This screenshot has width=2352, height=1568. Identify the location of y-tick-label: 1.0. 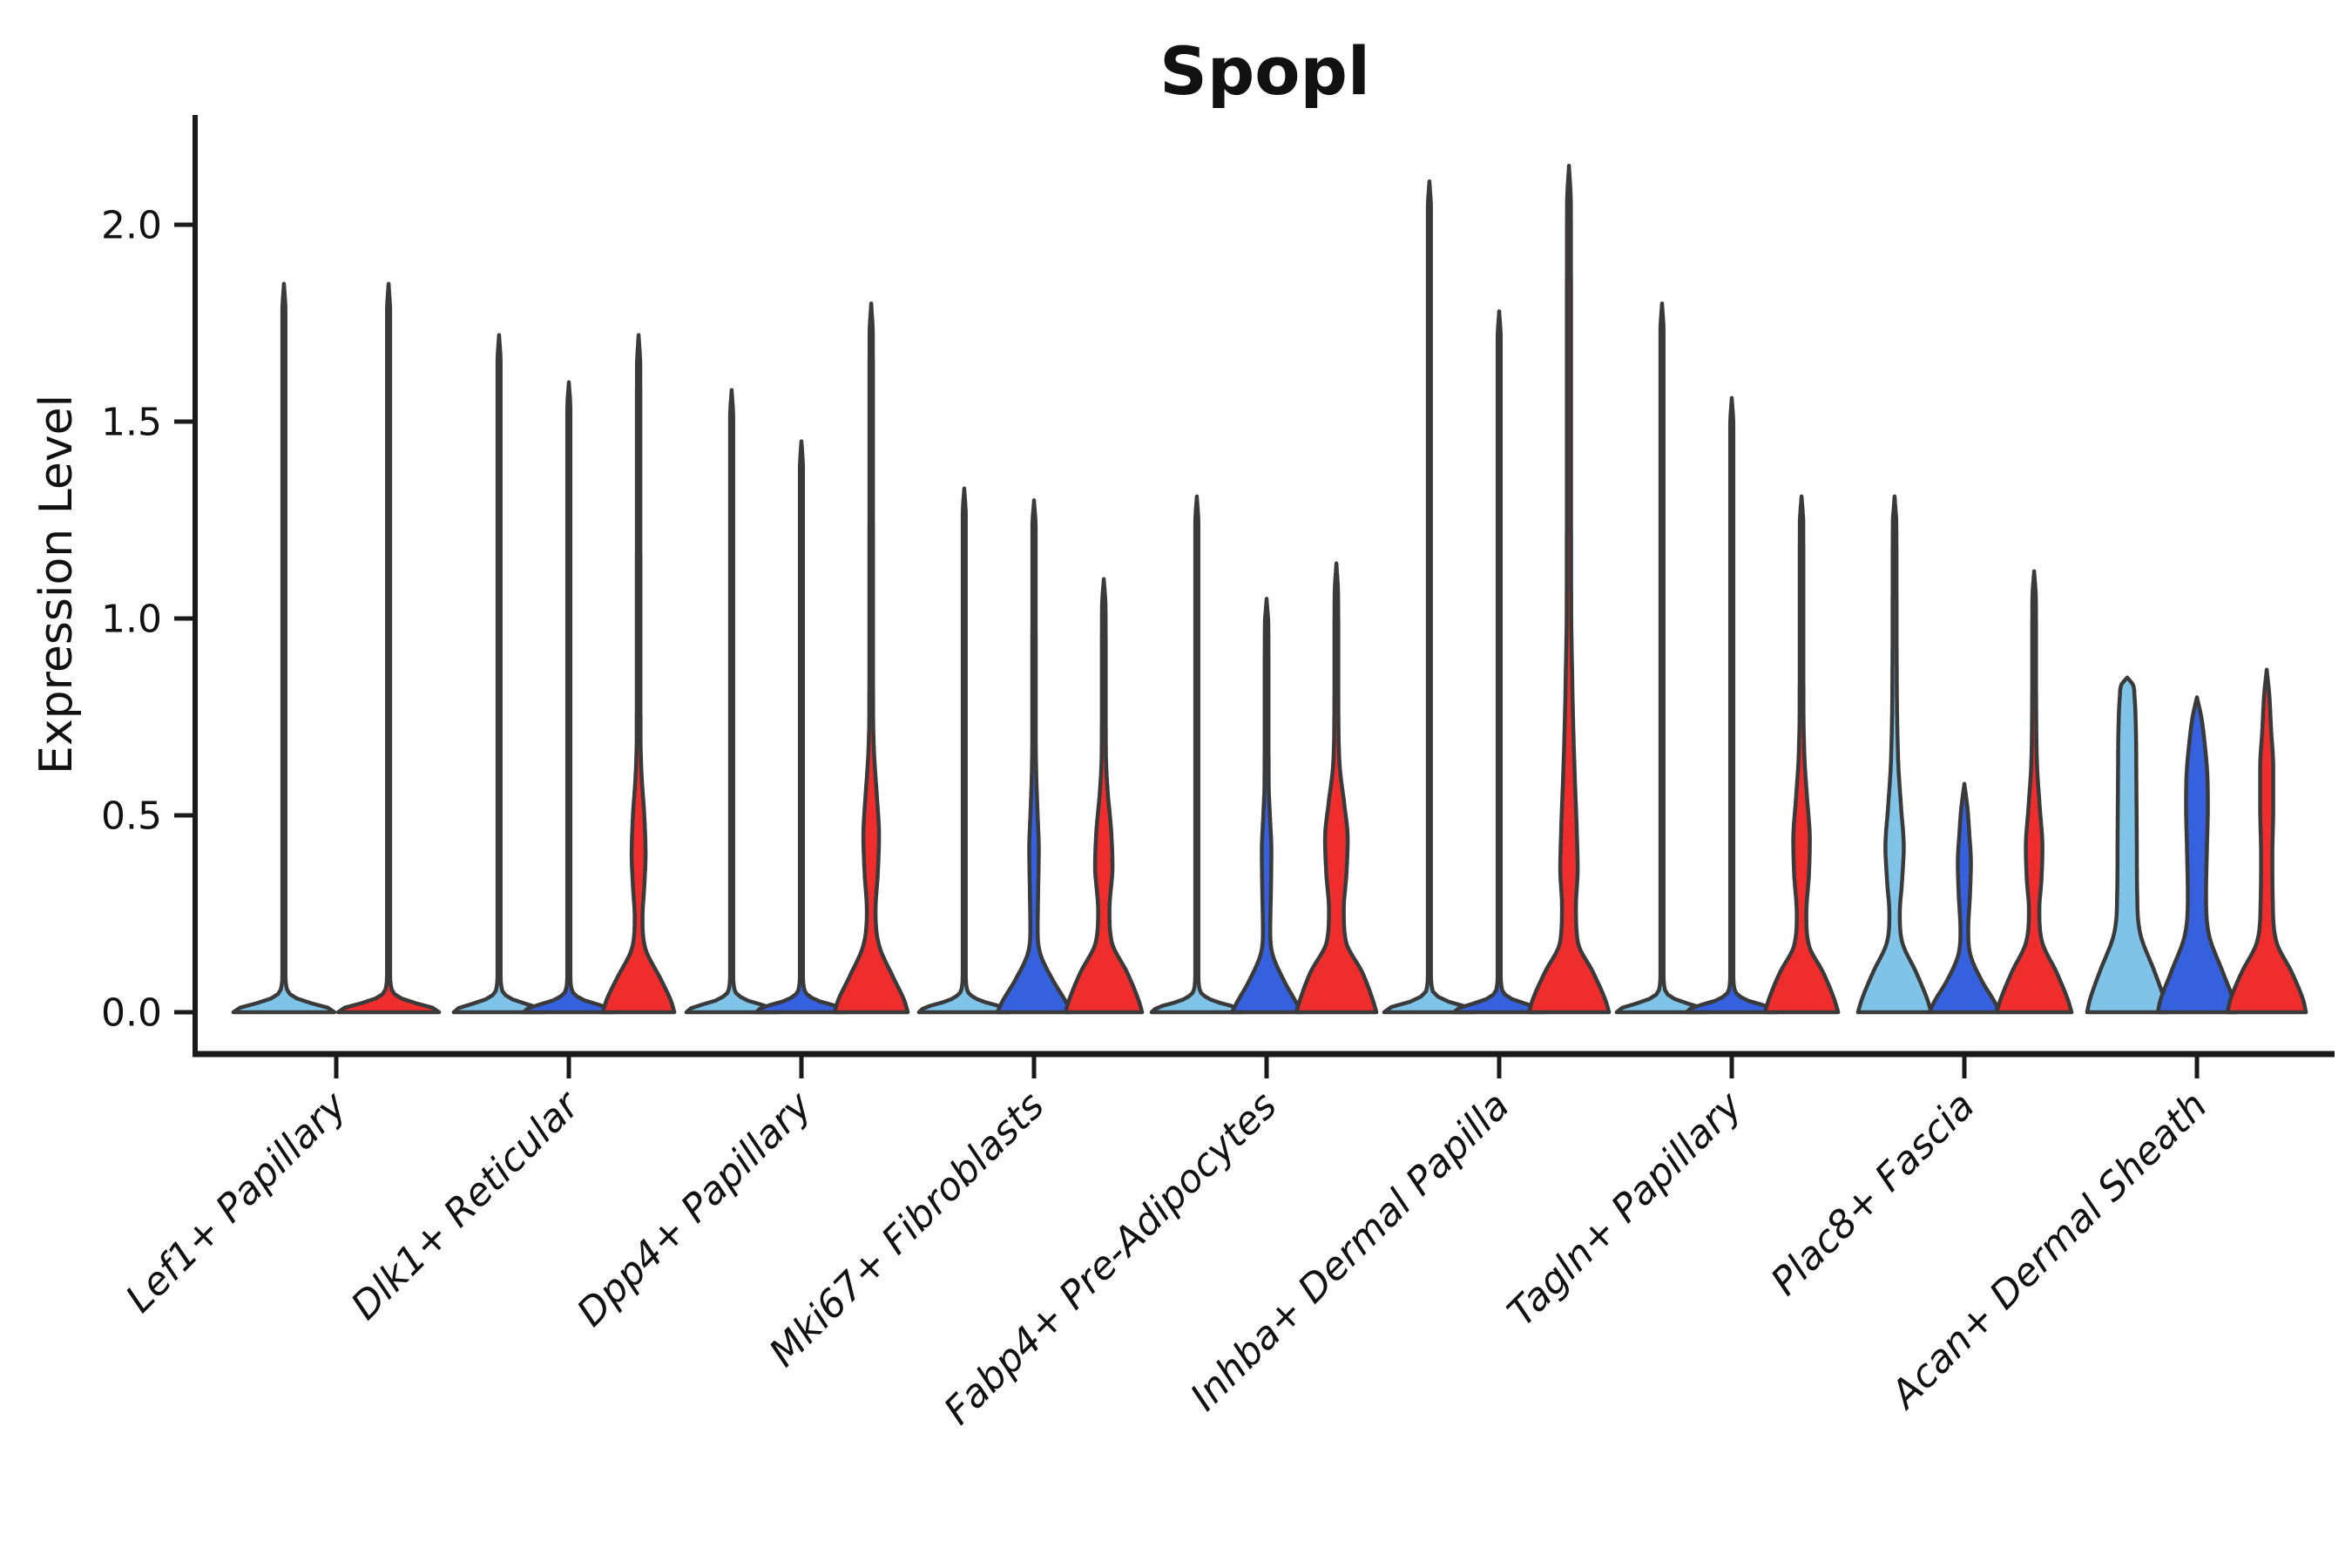
(131, 619).